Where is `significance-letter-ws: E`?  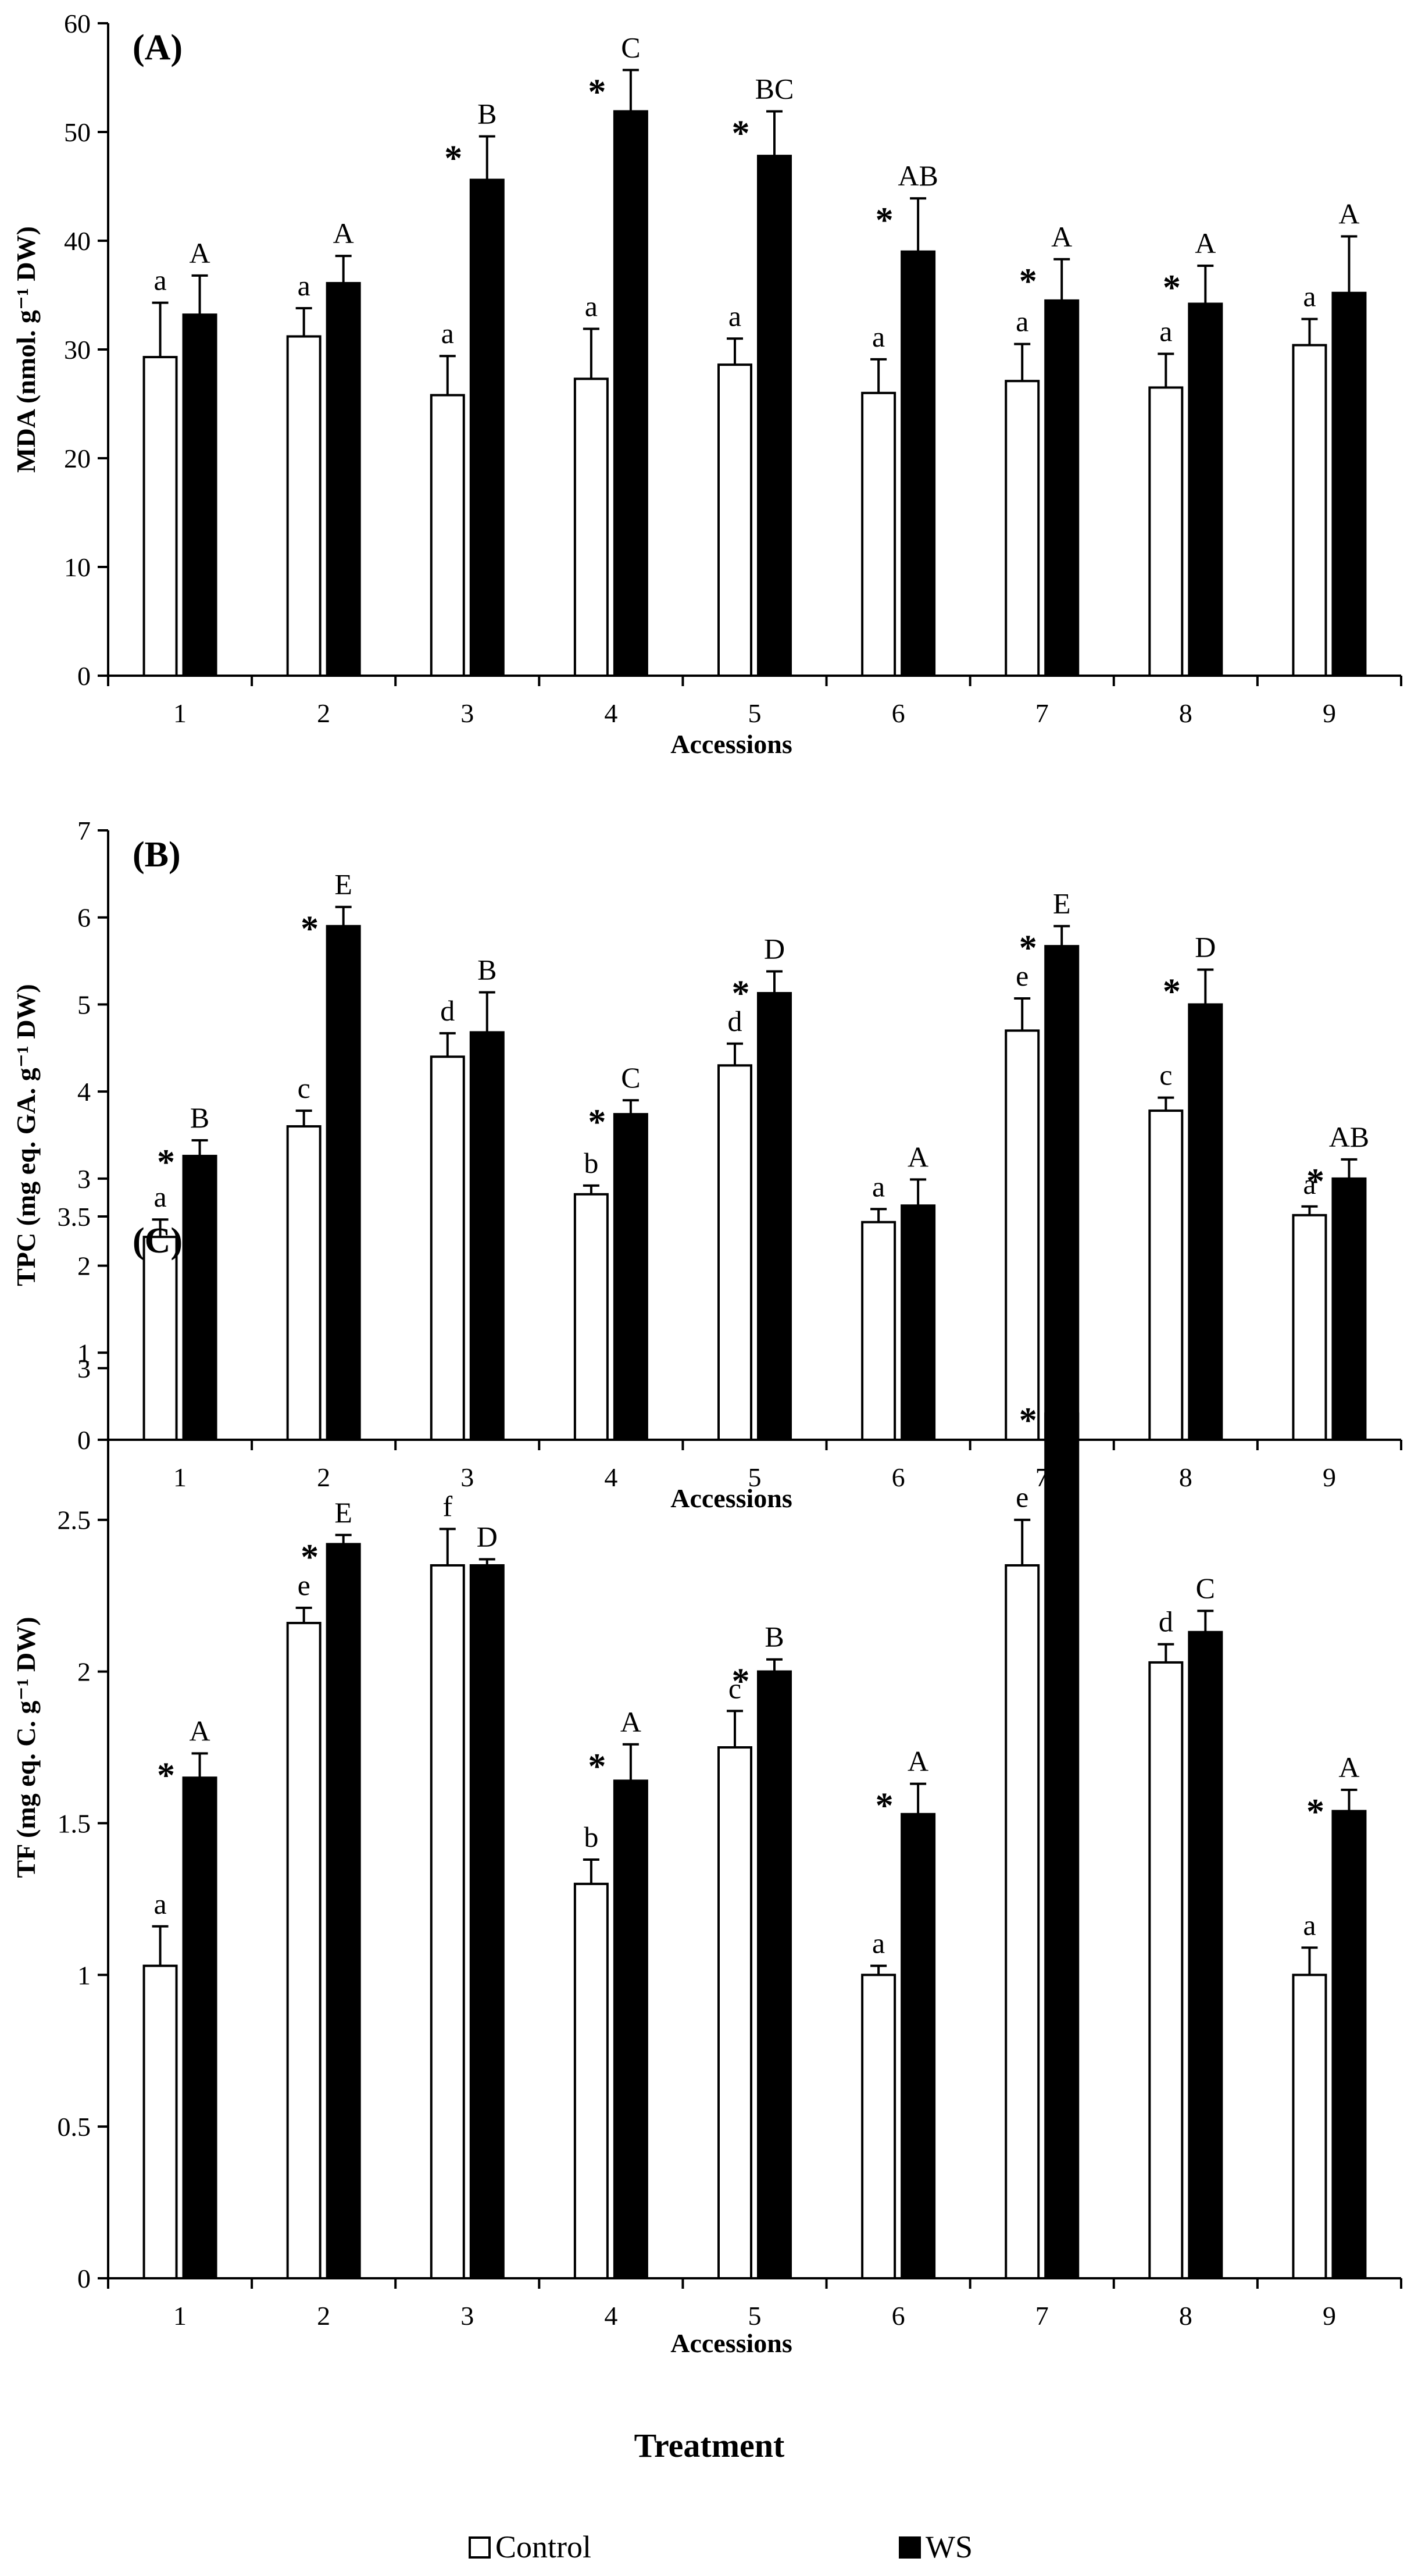
significance-letter-ws: E is located at coordinates (1062, 904).